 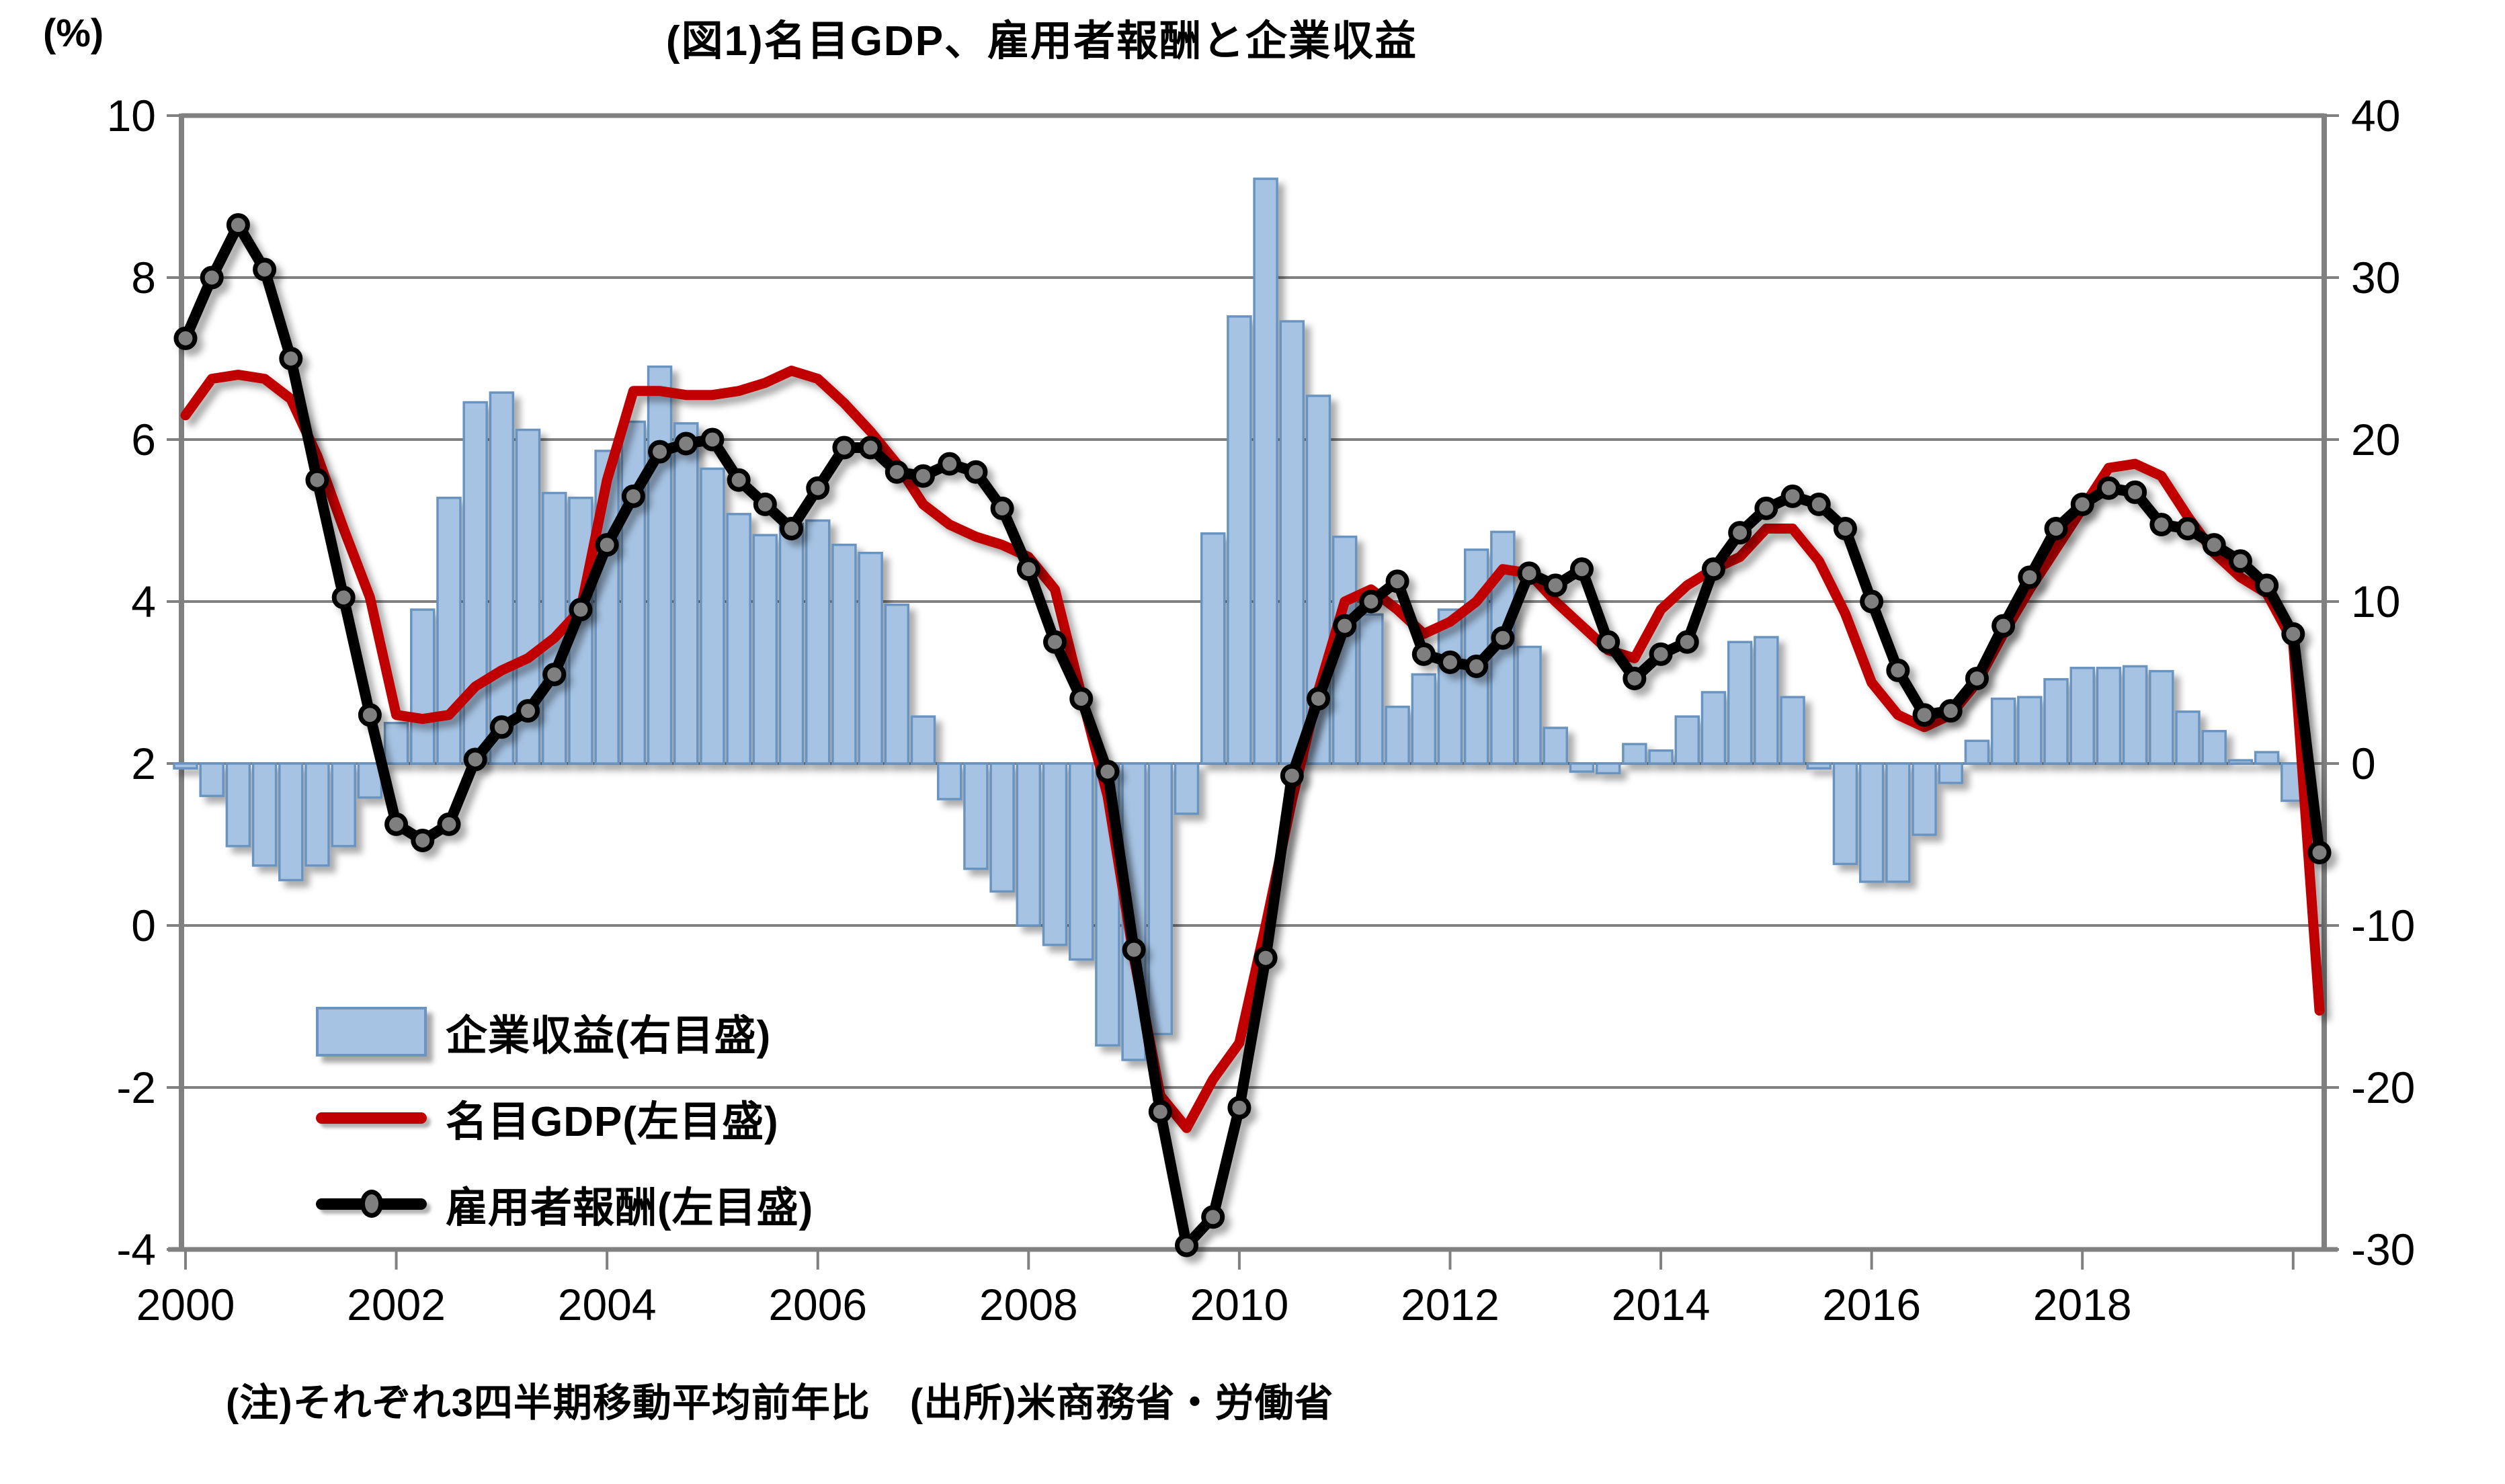 What do you see at coordinates (136, 1249) in the screenshot?
I see `left-axis-label--4: -4` at bounding box center [136, 1249].